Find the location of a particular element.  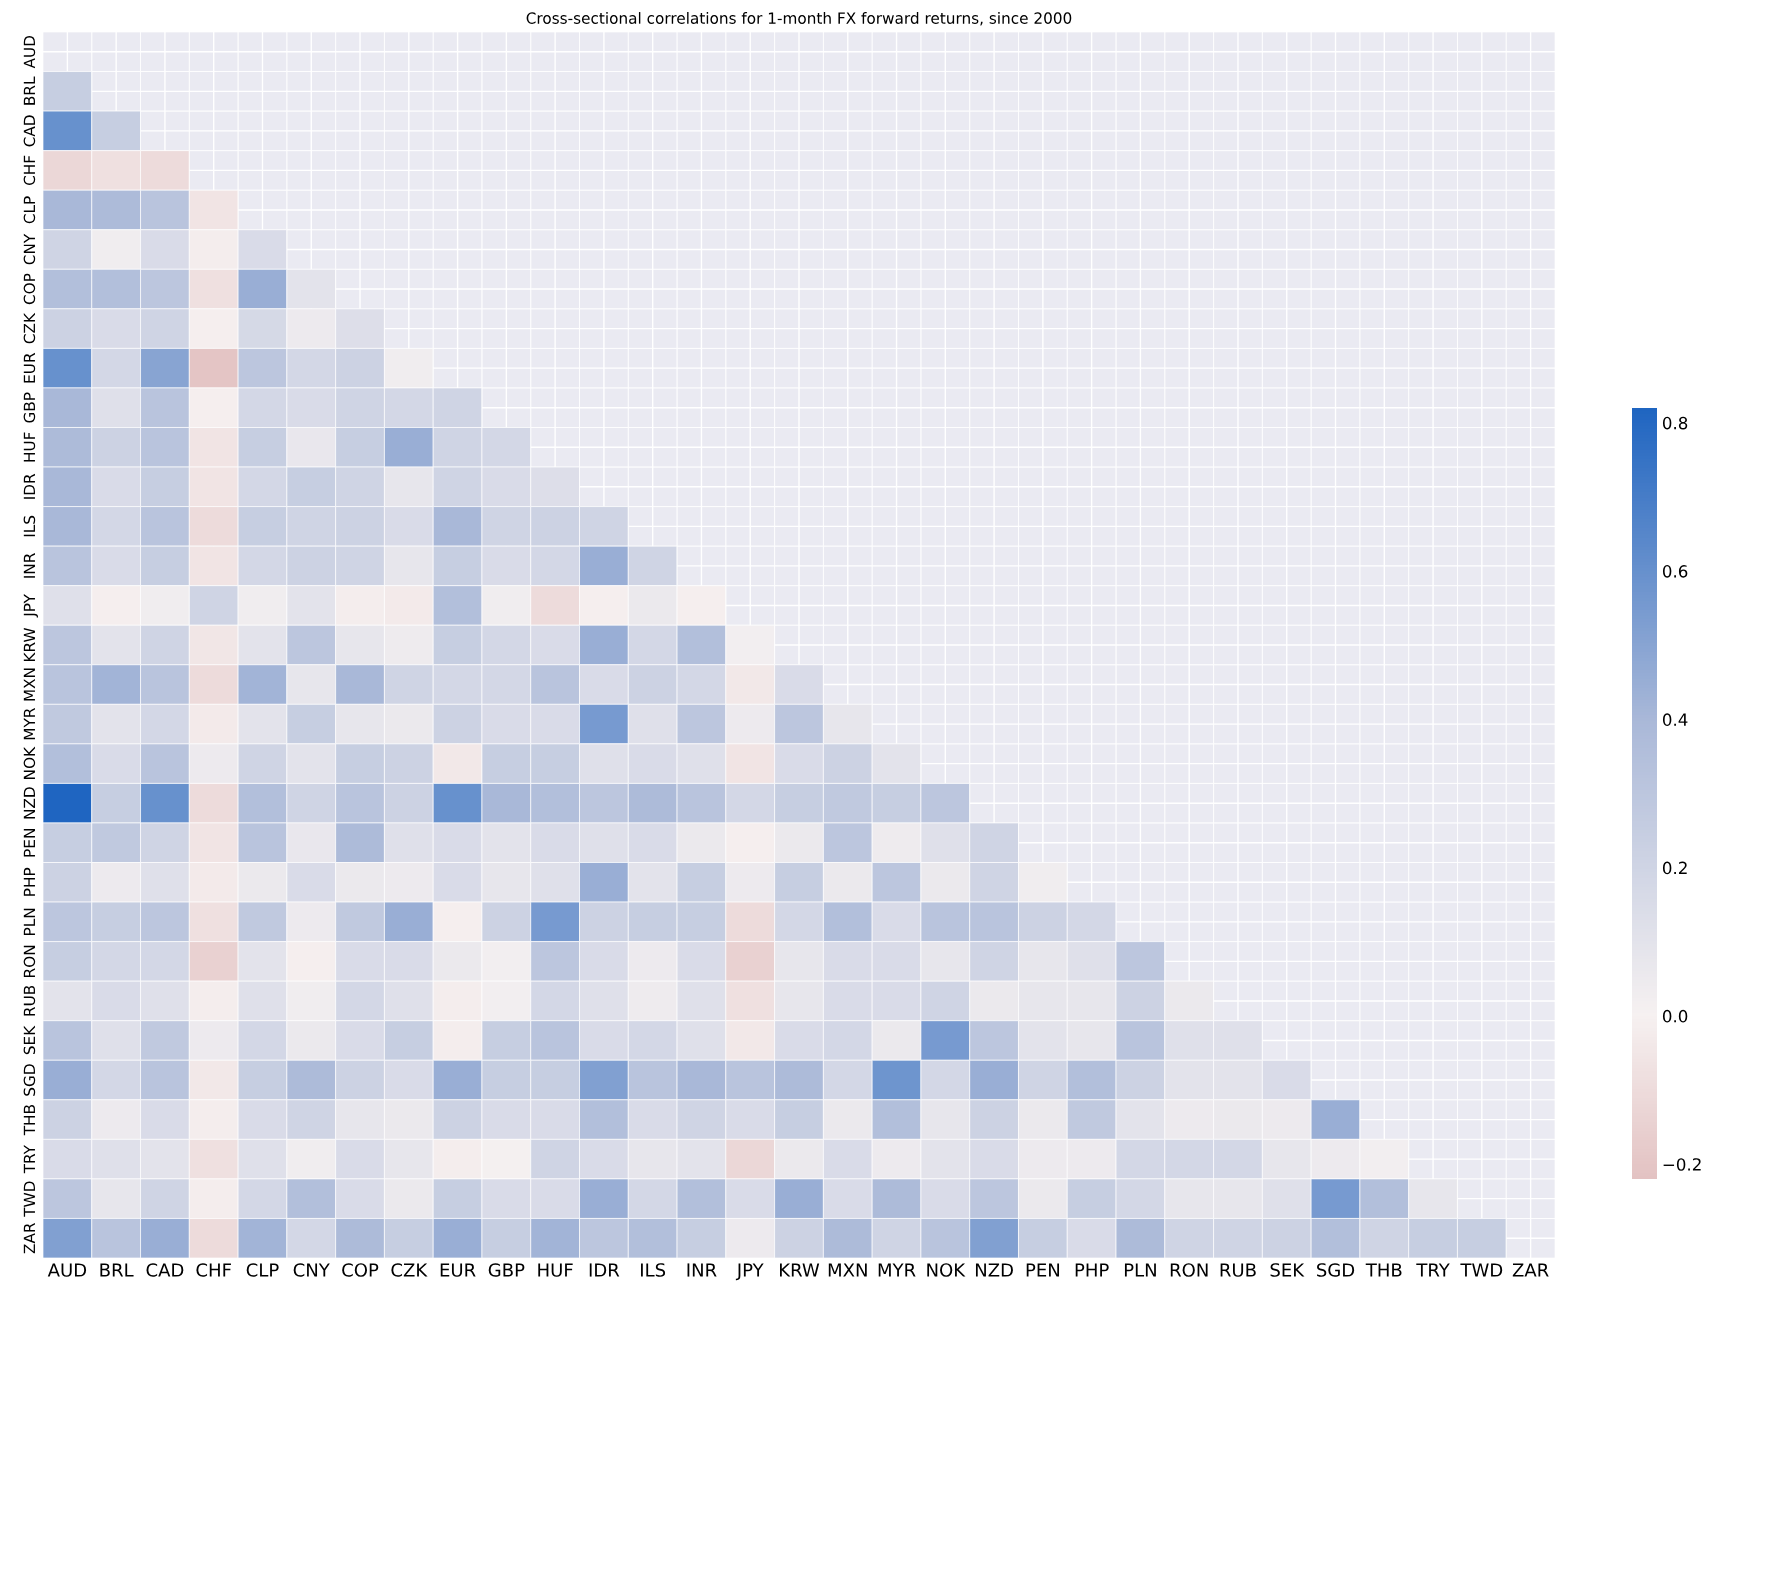

y-tick-label: MXN is located at coordinates (29, 684).